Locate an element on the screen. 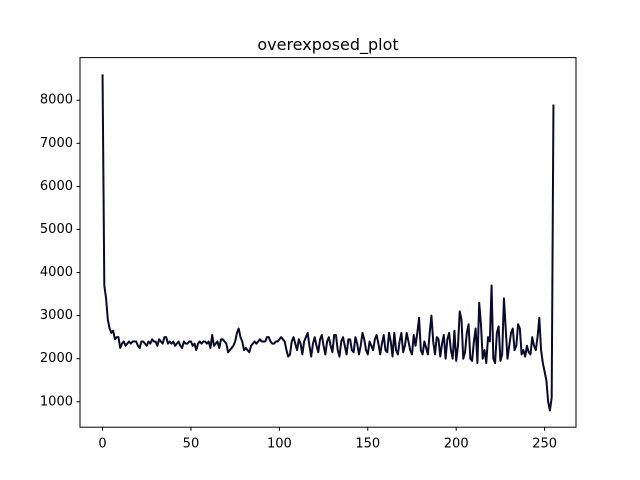 The height and width of the screenshot is (480, 640). x-tick-label: 50 is located at coordinates (191, 444).